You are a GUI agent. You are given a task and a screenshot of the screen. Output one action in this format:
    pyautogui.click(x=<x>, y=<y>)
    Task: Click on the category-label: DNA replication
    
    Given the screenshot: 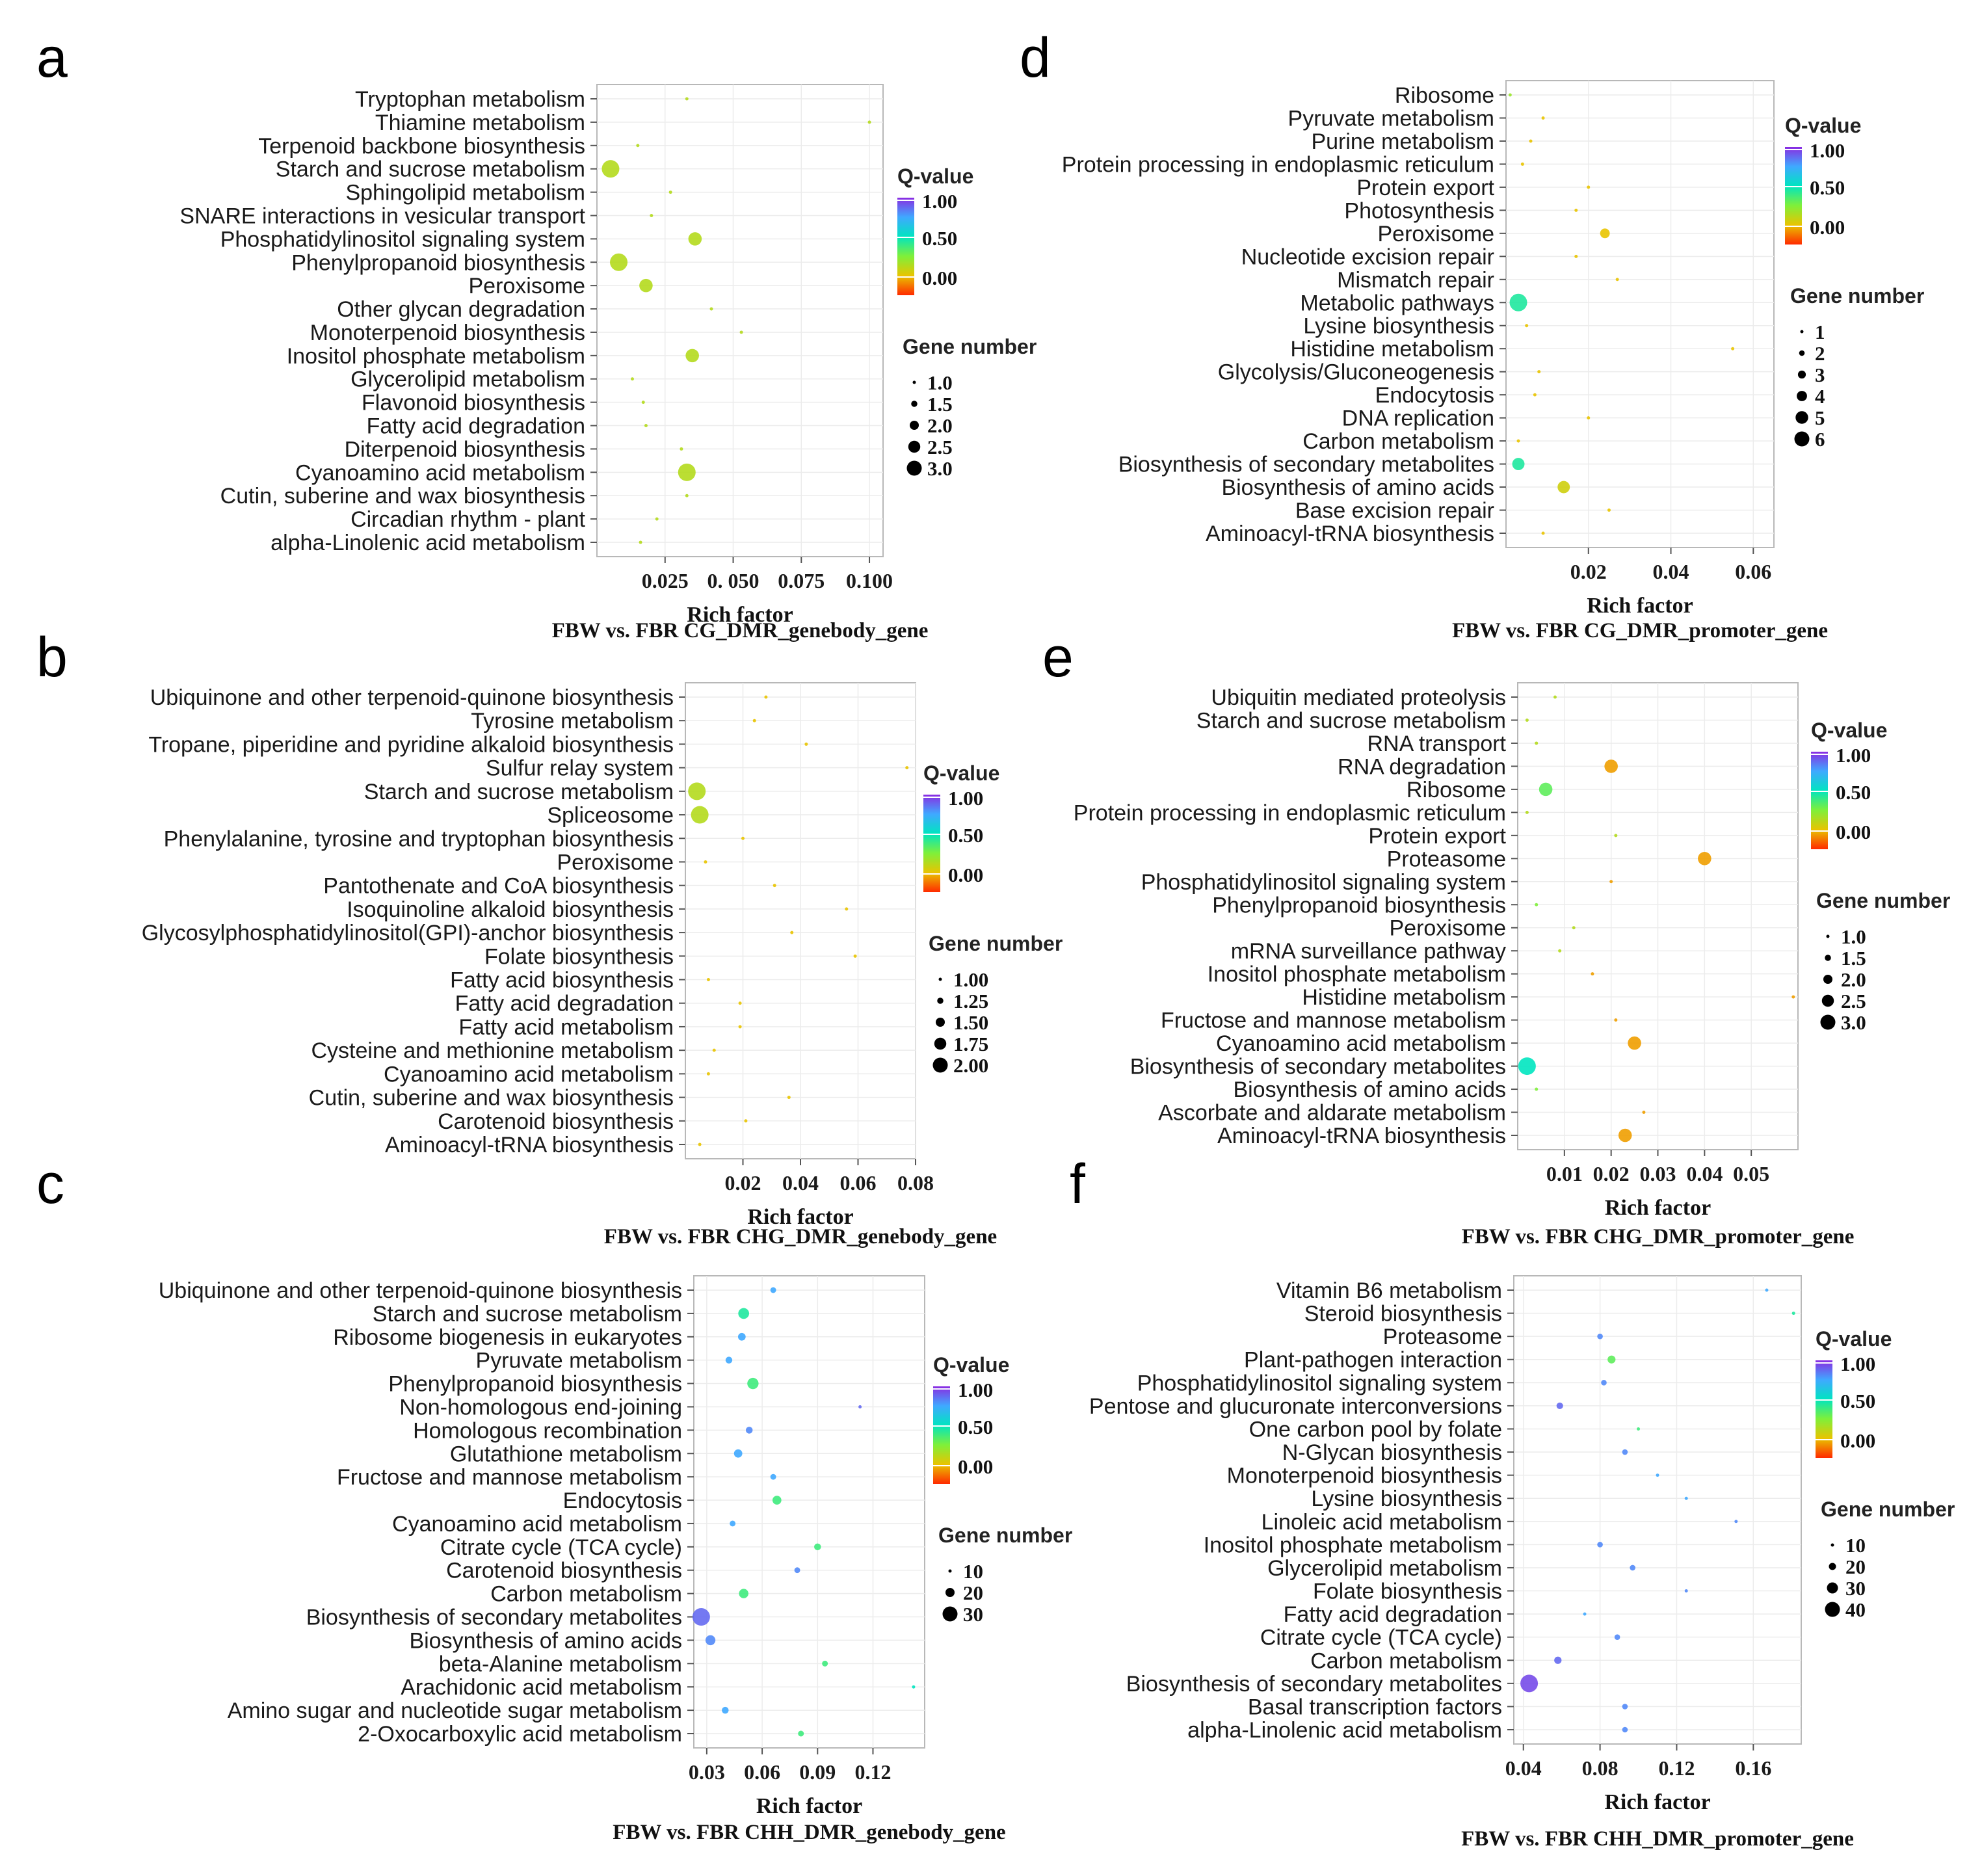 What is the action you would take?
    pyautogui.click(x=1418, y=418)
    